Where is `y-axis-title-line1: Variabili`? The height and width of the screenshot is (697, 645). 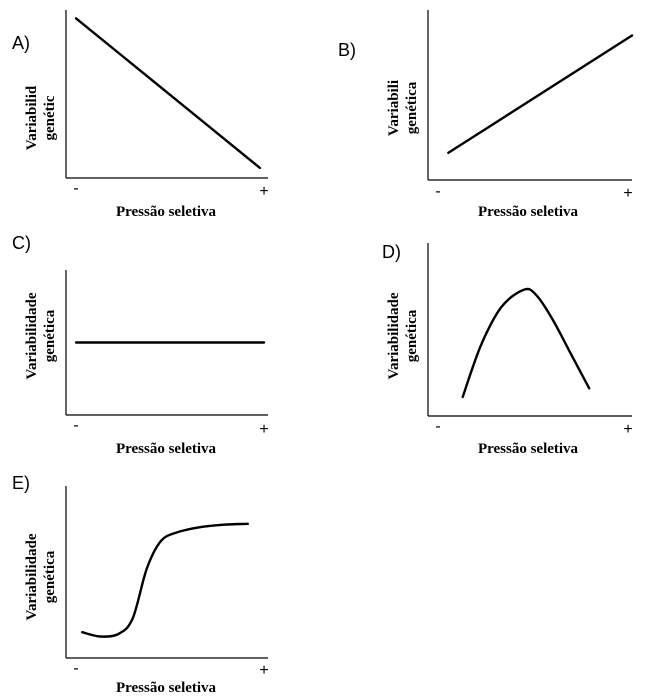
y-axis-title-line1: Variabili is located at coordinates (394, 108).